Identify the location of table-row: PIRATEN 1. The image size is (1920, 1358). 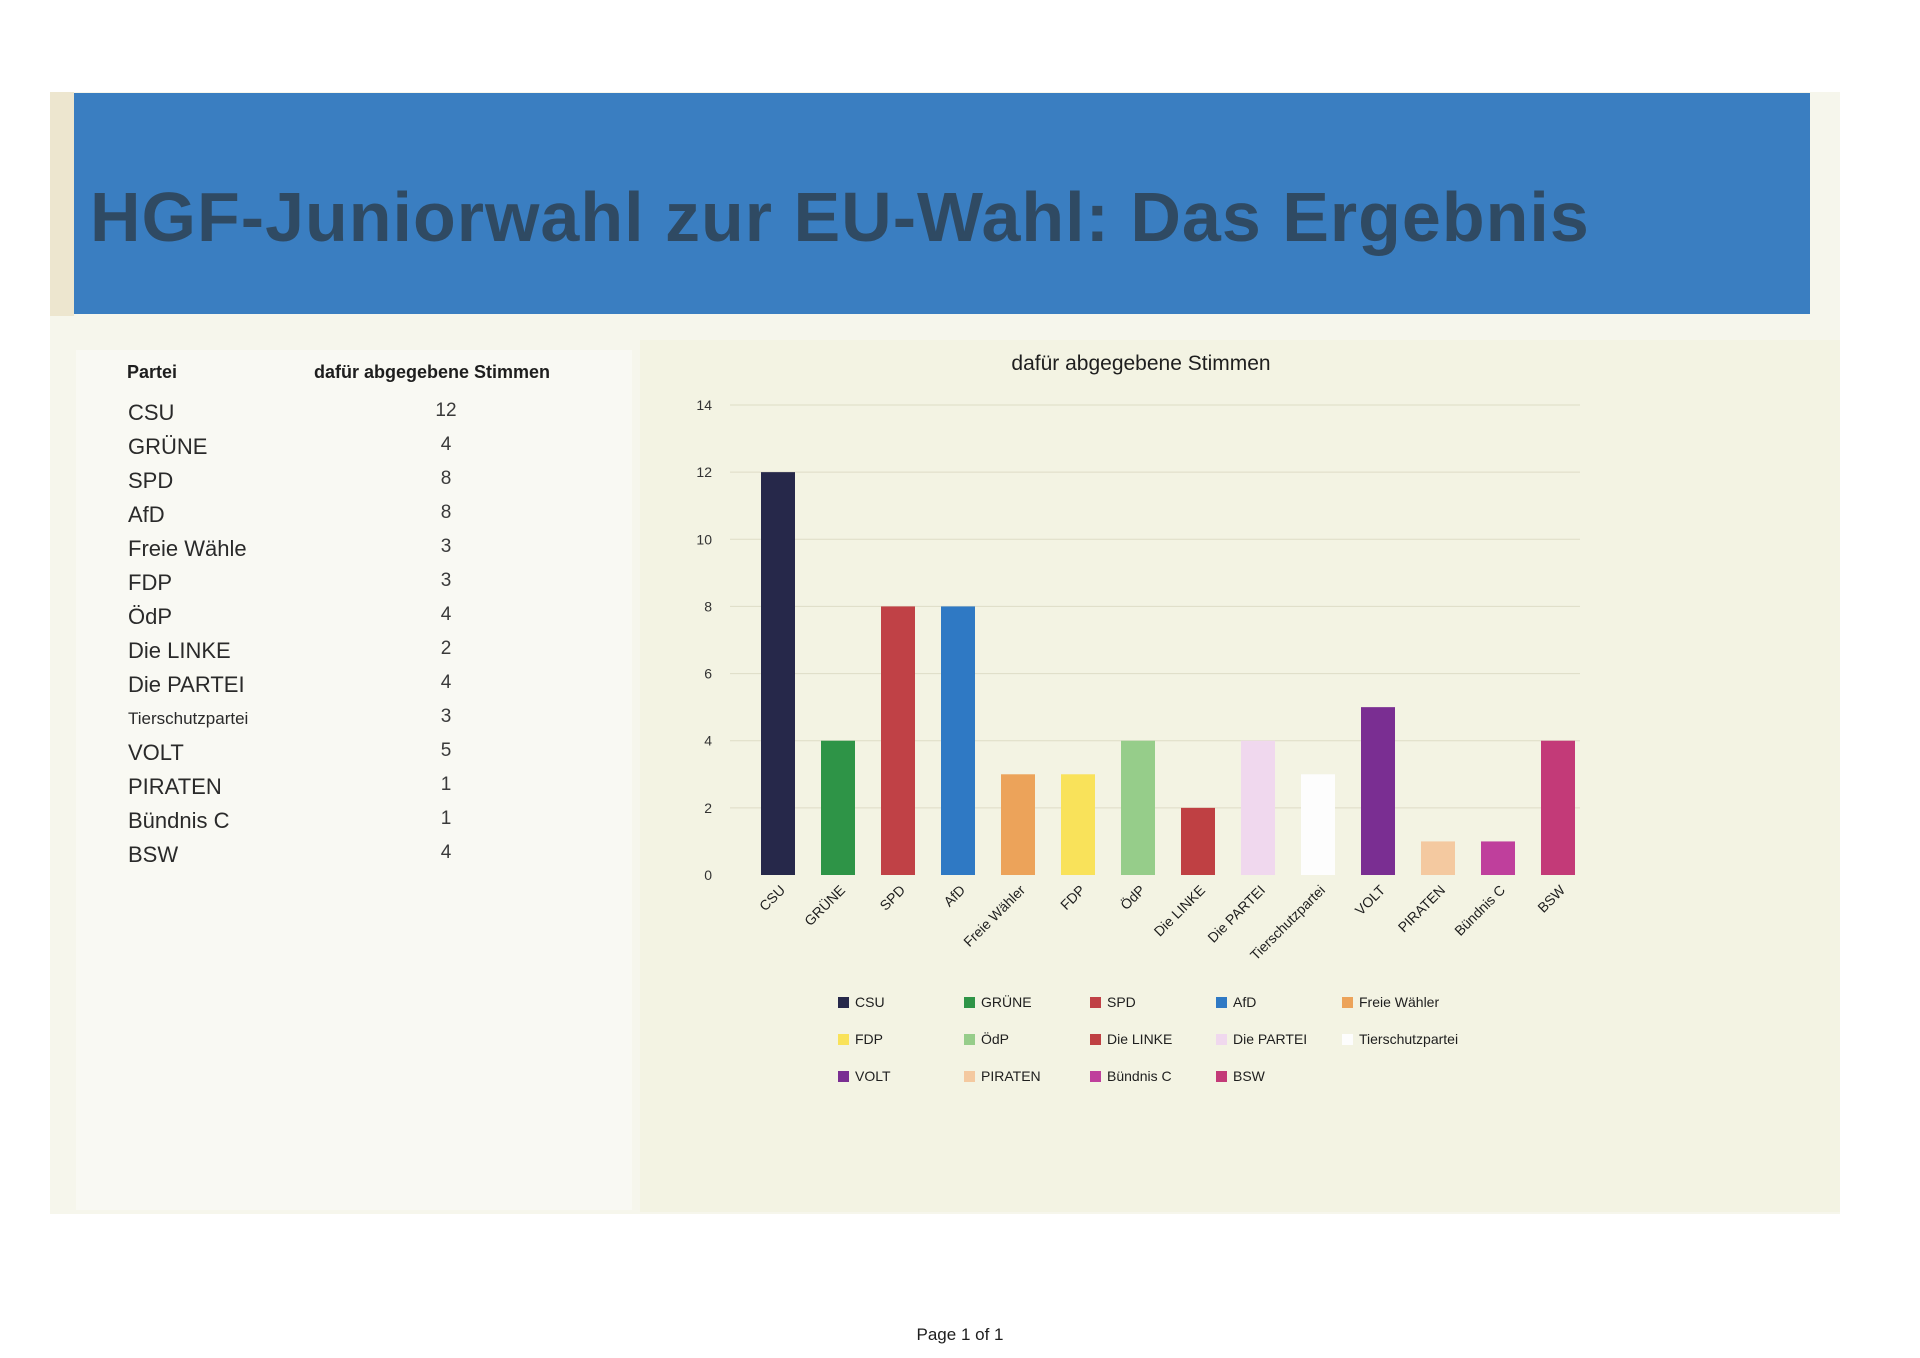
(354, 791).